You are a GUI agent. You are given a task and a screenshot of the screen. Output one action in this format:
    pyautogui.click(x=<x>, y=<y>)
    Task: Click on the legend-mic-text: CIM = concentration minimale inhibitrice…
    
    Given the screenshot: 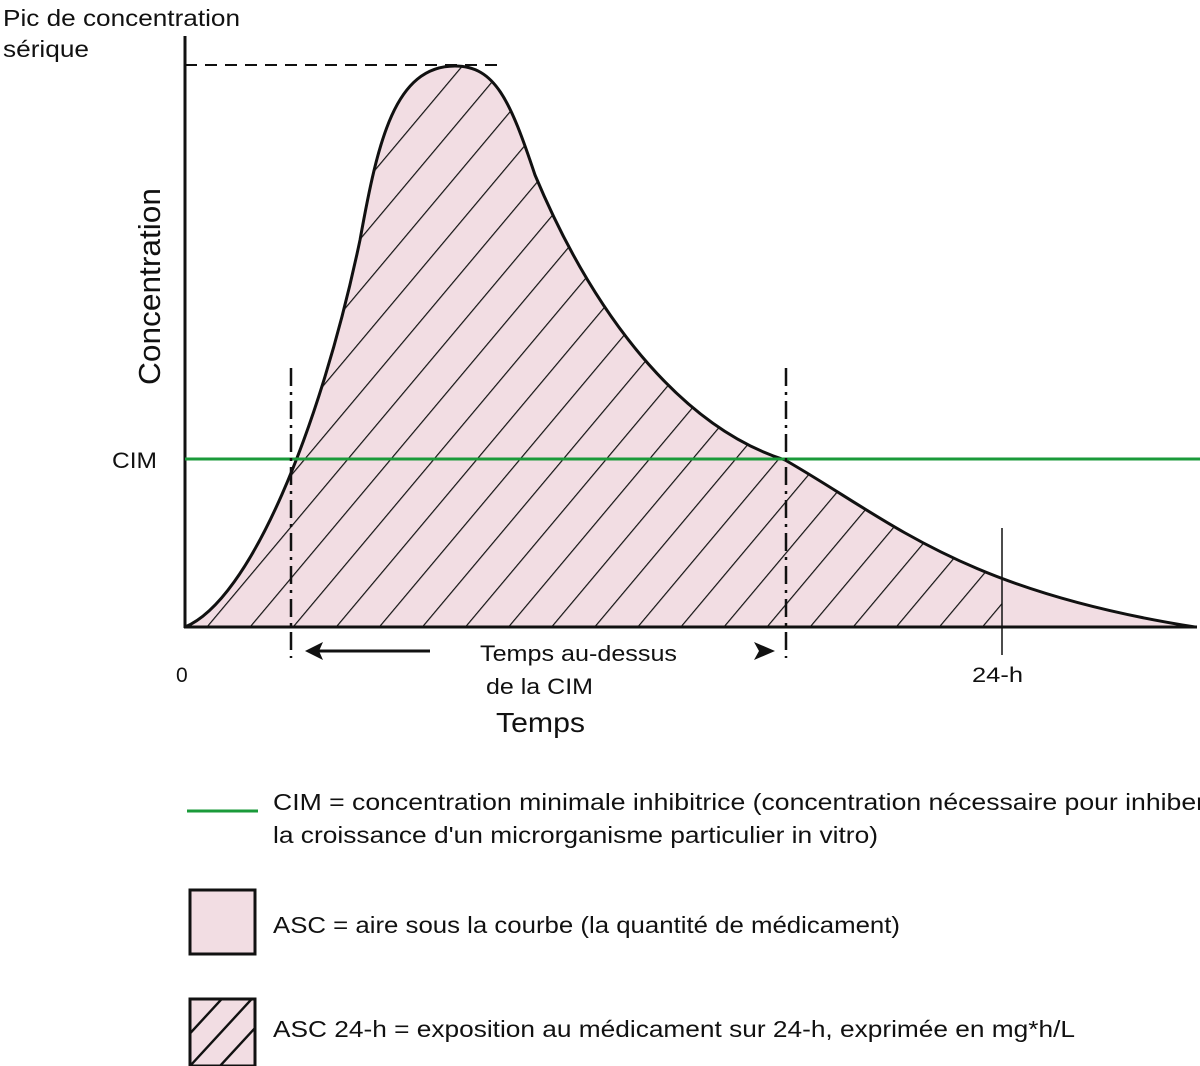 What is the action you would take?
    pyautogui.click(x=736, y=802)
    